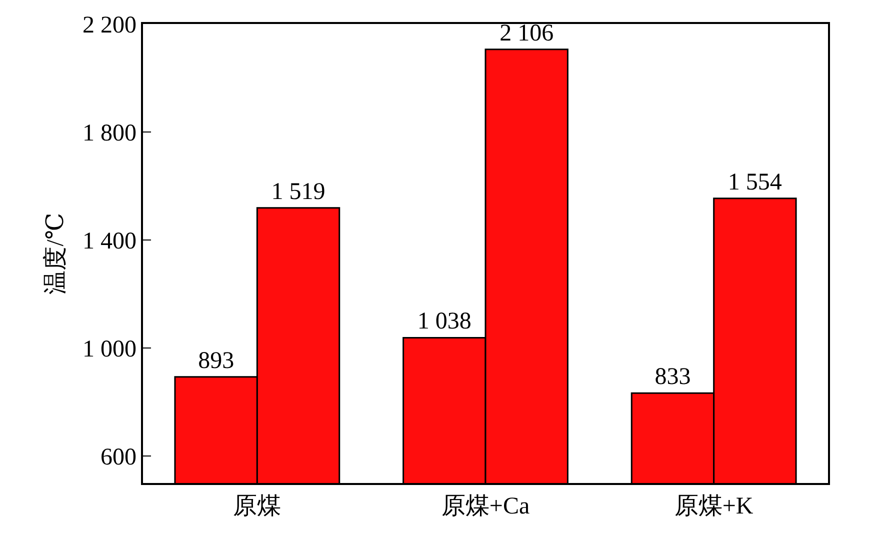 The width and height of the screenshot is (870, 535). I want to click on data-label: 833, so click(672, 377).